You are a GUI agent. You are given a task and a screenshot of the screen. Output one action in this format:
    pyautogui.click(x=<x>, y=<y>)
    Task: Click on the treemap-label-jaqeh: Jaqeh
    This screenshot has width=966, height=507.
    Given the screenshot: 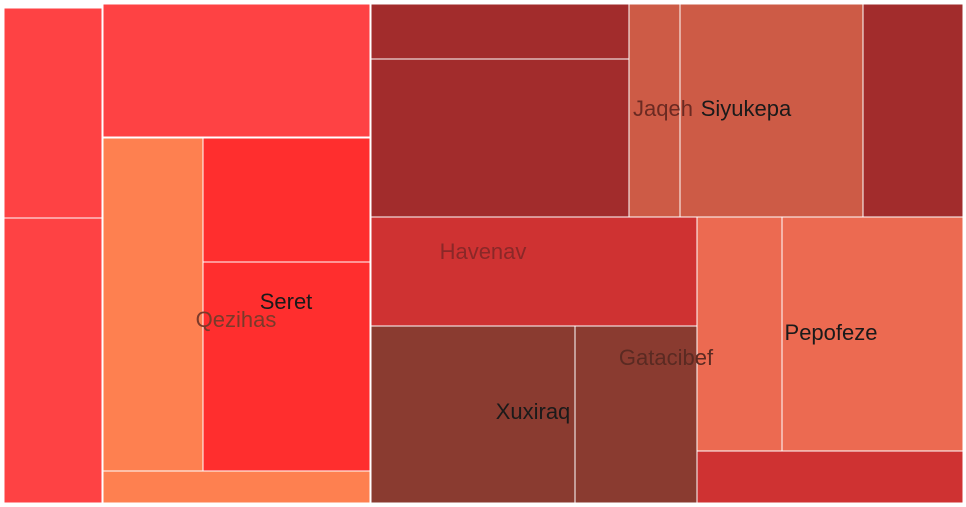 What is the action you would take?
    pyautogui.click(x=663, y=108)
    